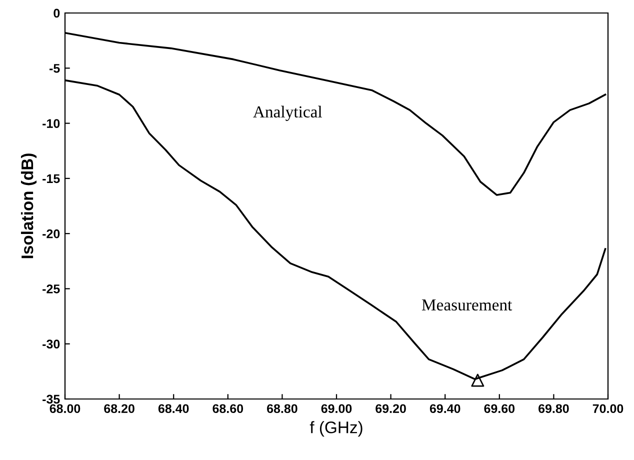  Describe the element at coordinates (57, 13) in the screenshot. I see `y-tick-label: 0` at that location.